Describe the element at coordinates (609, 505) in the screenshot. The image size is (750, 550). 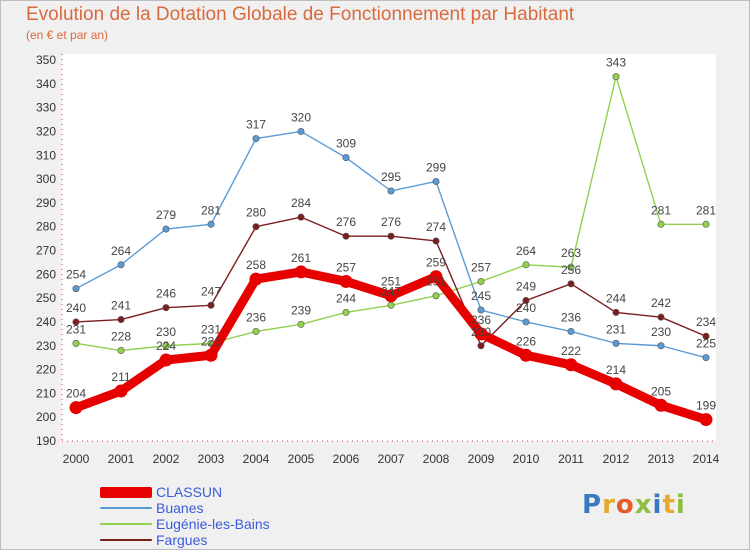
I see `logo-letter: r` at that location.